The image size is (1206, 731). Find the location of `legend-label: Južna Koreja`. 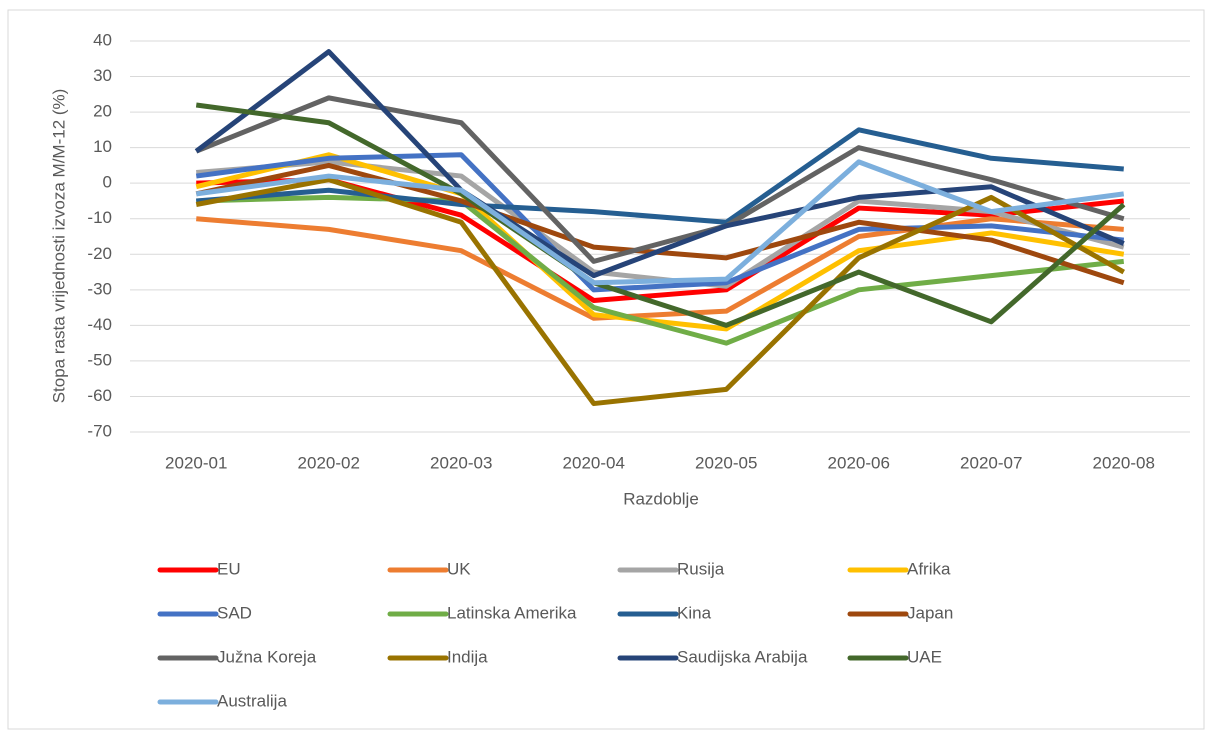

legend-label: Južna Koreja is located at coordinates (267, 656).